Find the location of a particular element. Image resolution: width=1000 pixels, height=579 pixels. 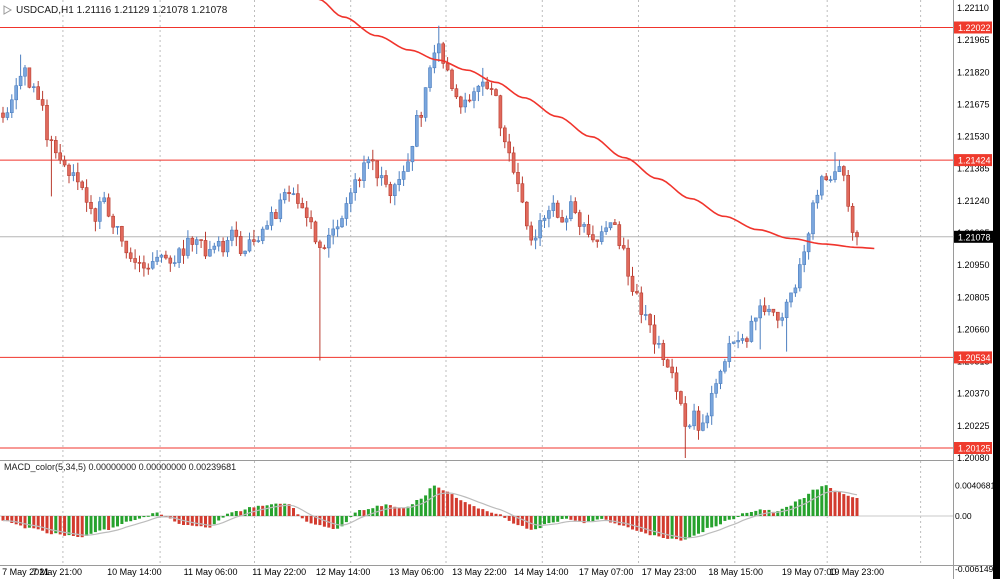

svg-text: 11 May 22:00 is located at coordinates (279, 572).